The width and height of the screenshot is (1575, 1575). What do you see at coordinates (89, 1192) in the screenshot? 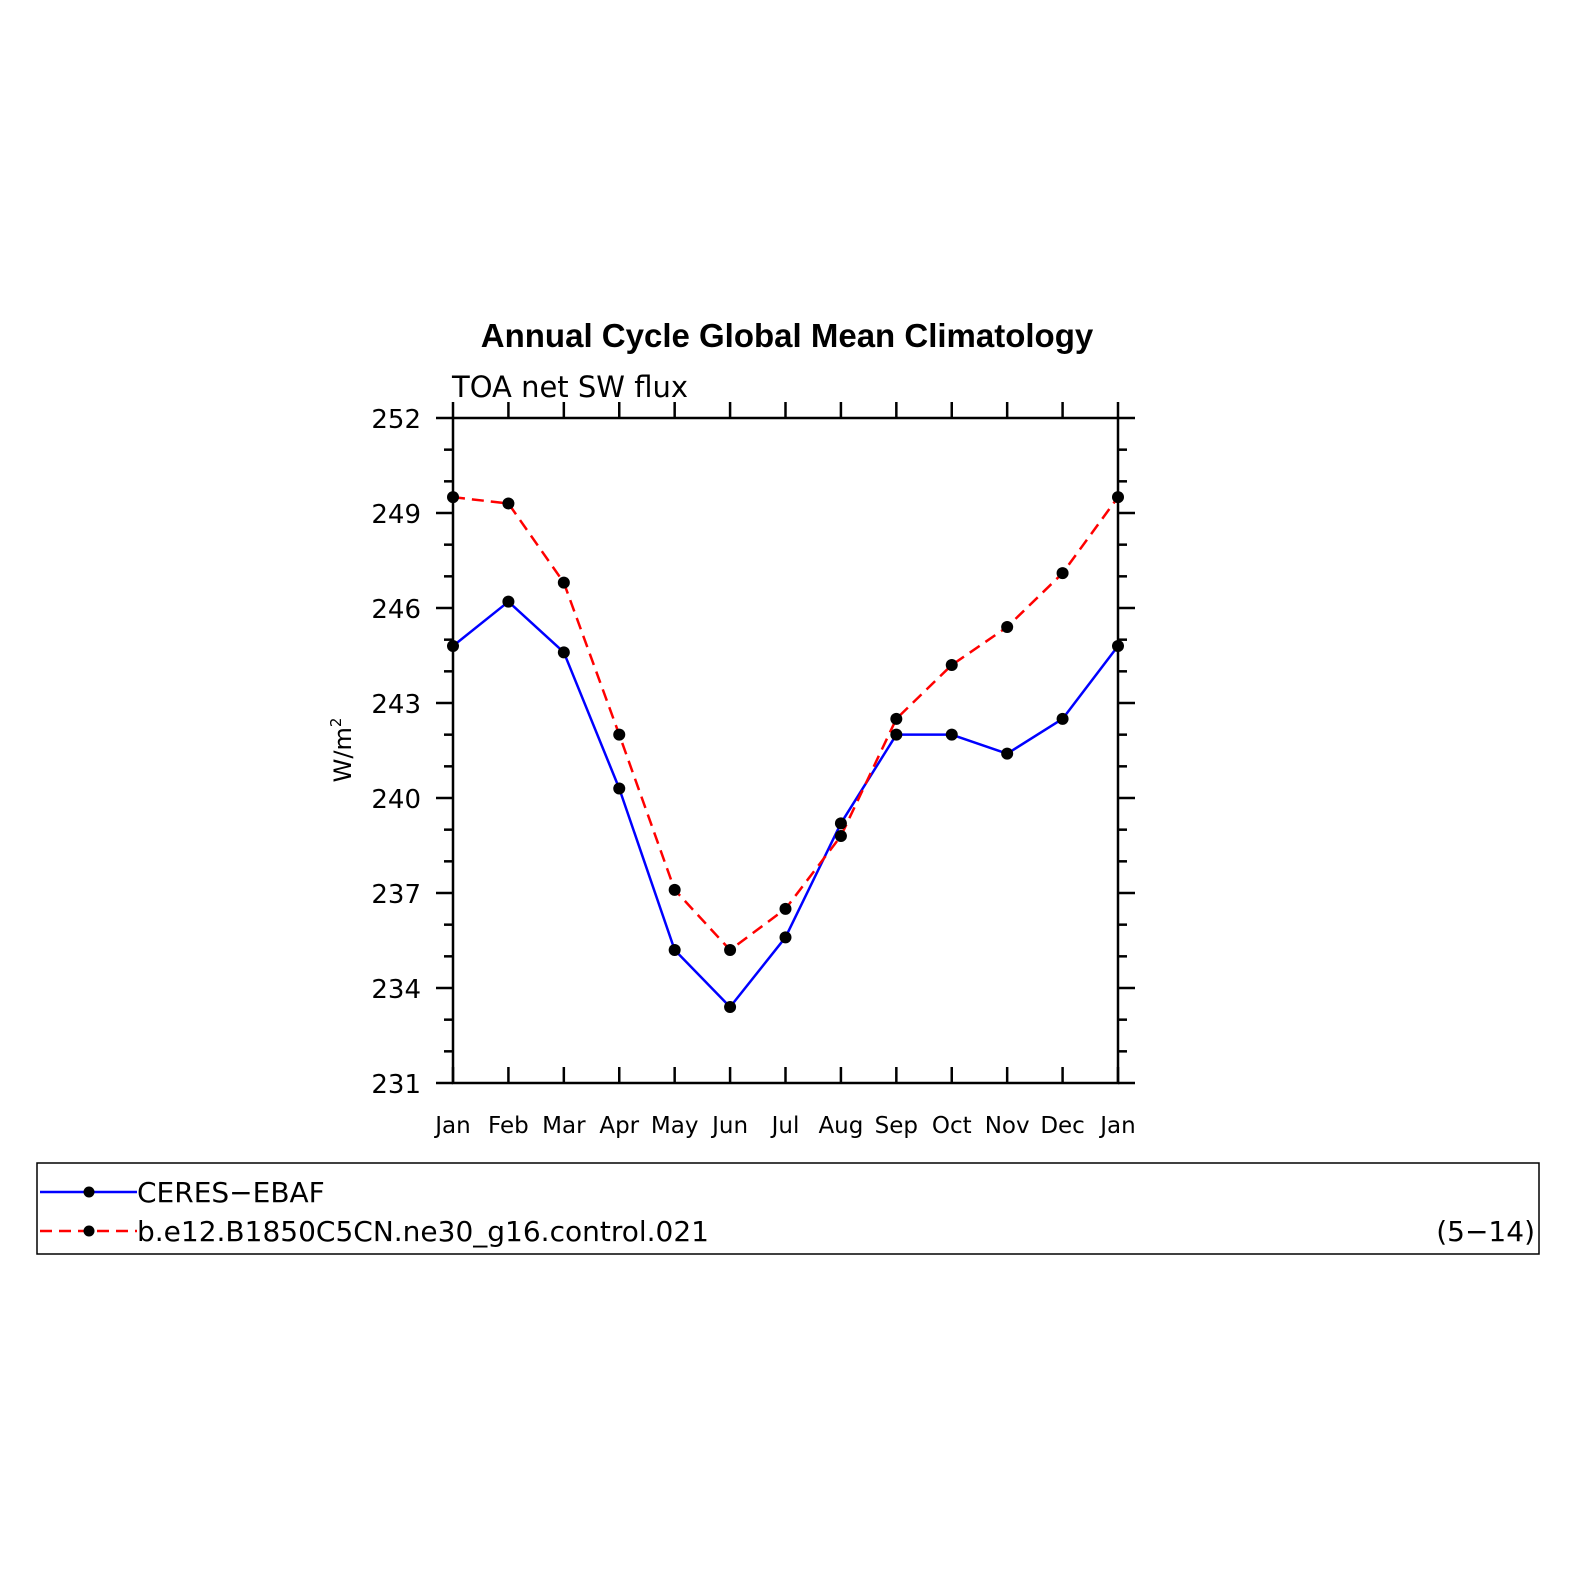
I see `legend-marker-ceres` at bounding box center [89, 1192].